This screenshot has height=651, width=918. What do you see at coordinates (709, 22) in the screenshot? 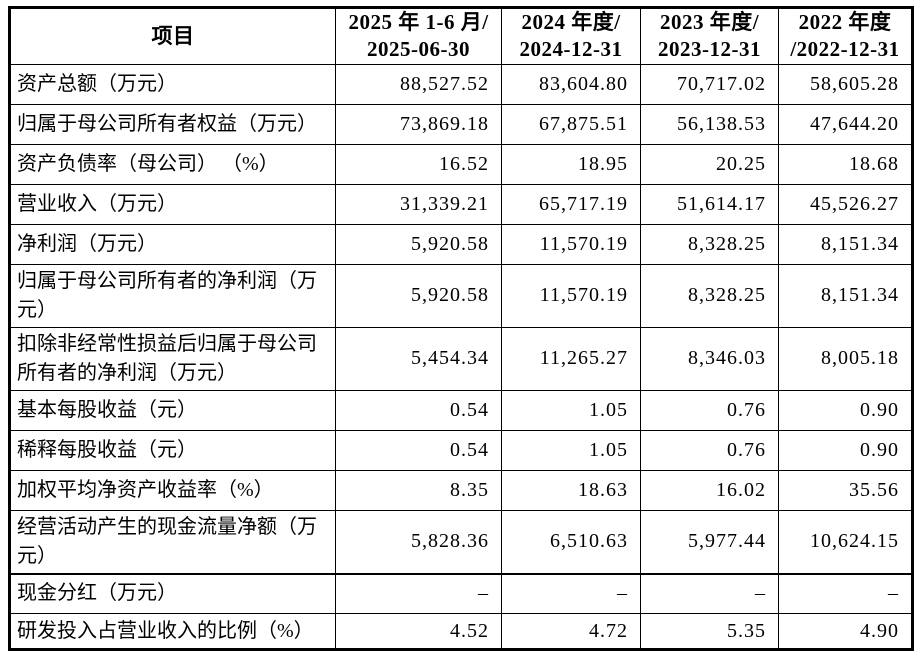
I see `period-line1: 2023 年度/` at bounding box center [709, 22].